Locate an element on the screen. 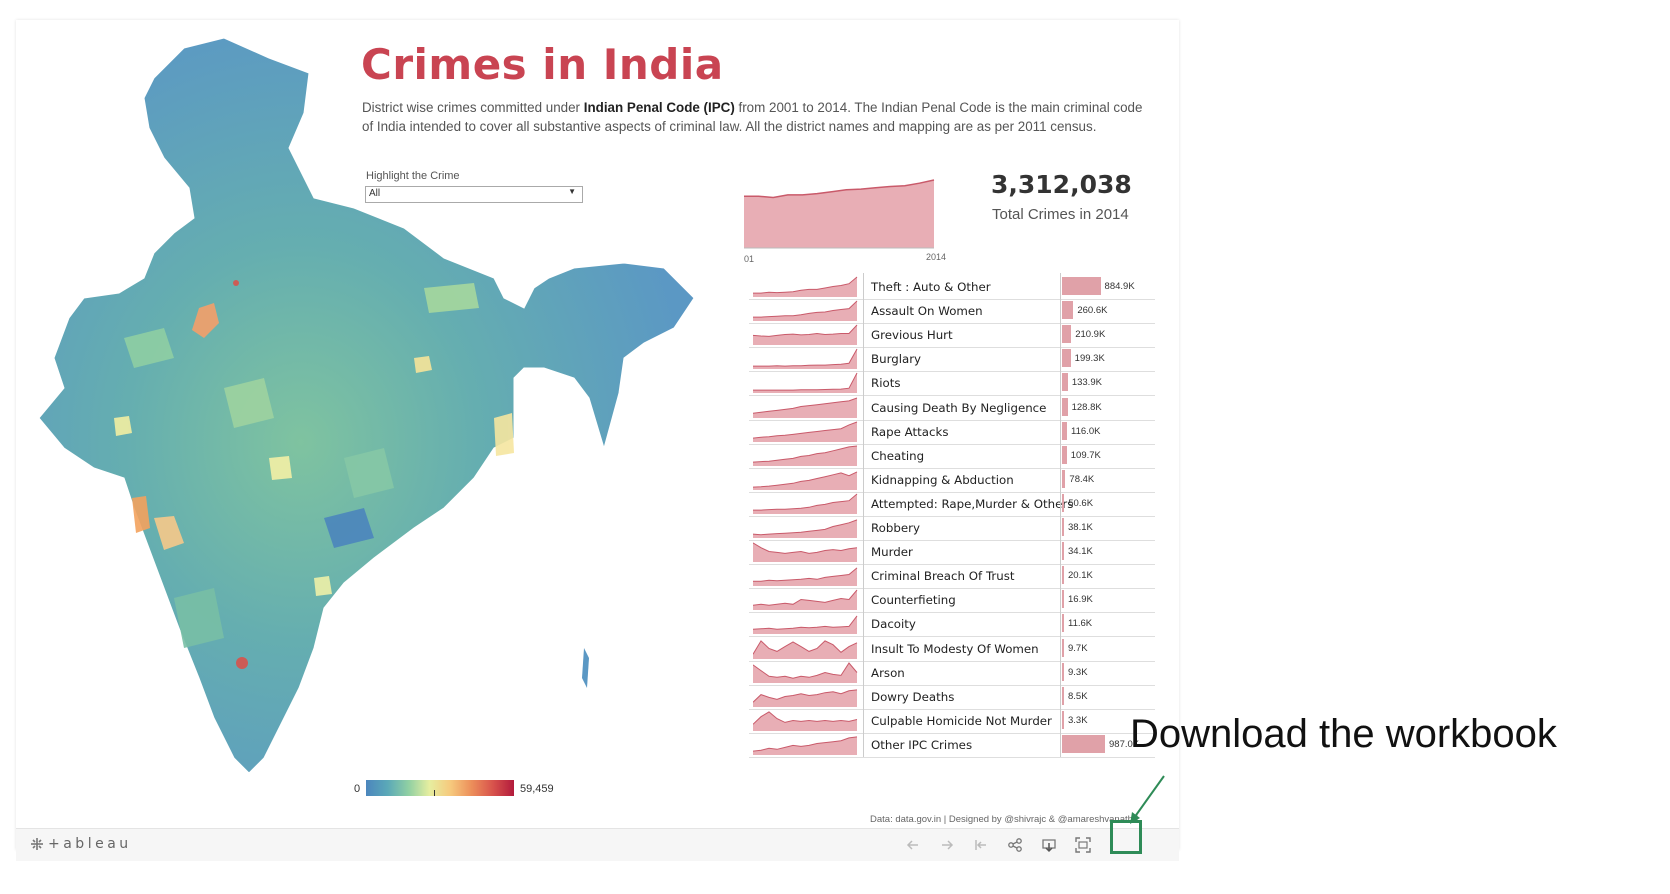  download-icon is located at coordinates (1049, 845).